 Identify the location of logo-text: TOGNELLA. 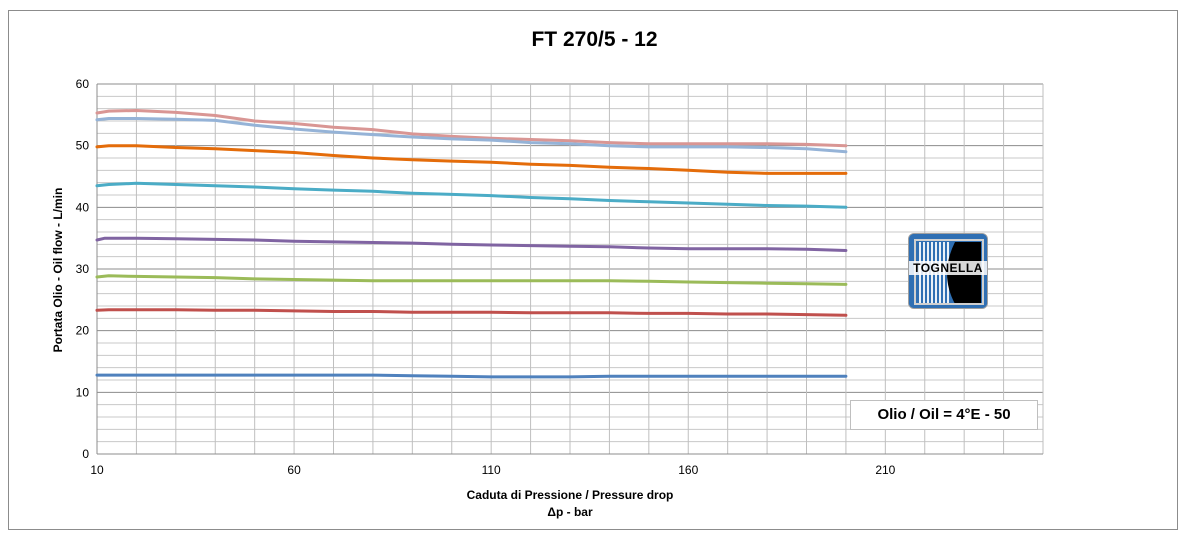
(948, 268).